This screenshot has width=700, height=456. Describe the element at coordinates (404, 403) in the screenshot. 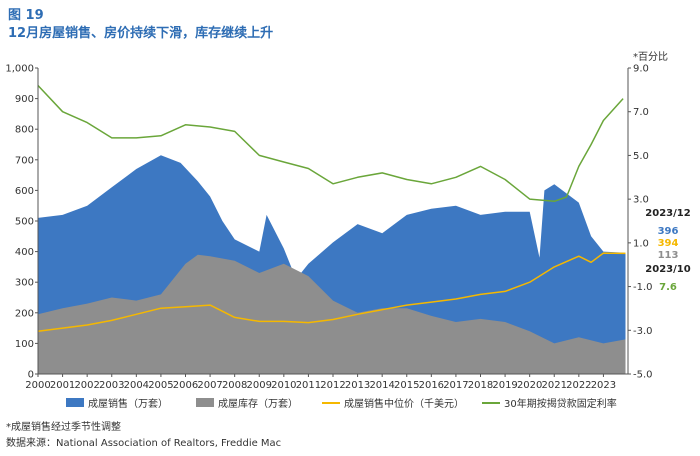

I see `legend-label: 成屋销售中位价（千美元）` at that location.